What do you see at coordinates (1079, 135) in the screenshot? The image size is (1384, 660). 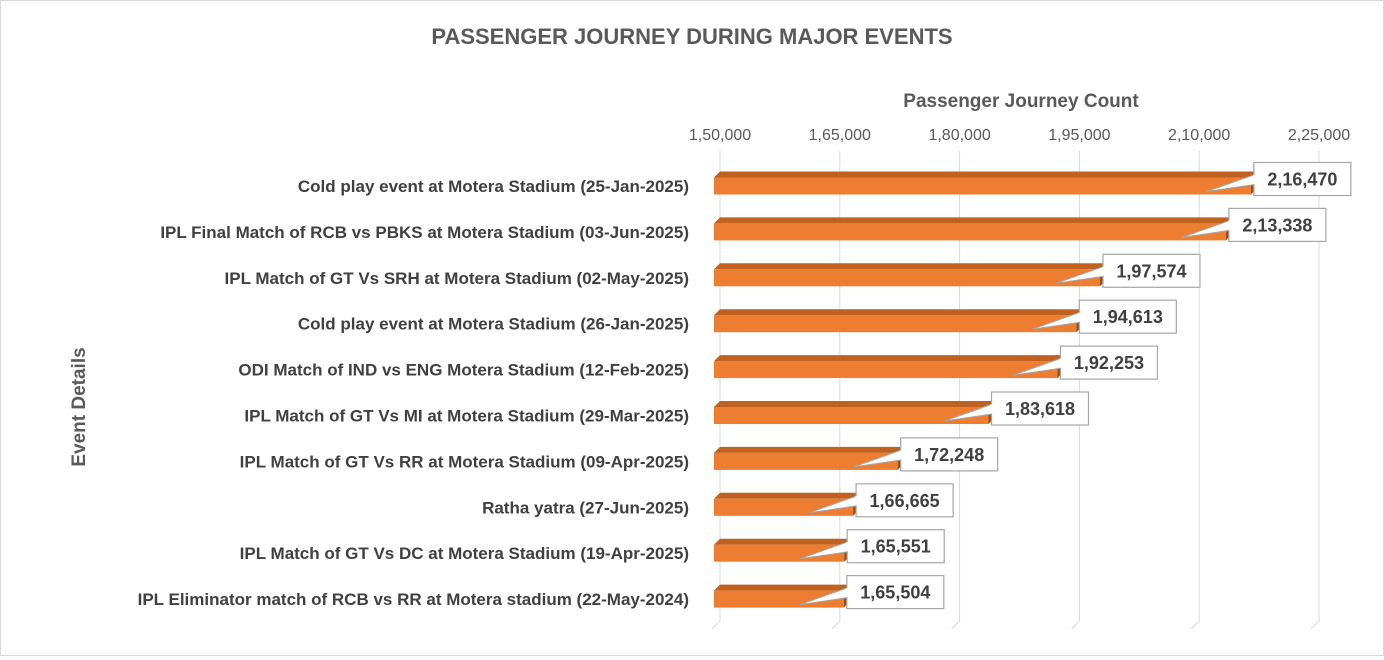 I see `x-tick-label: 1,95,000` at bounding box center [1079, 135].